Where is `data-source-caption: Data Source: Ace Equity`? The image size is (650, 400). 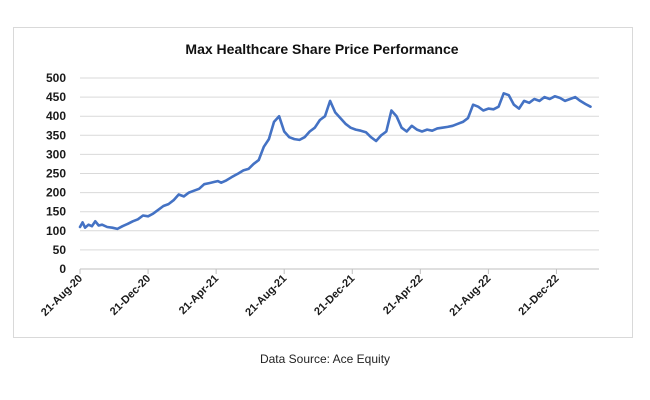 data-source-caption: Data Source: Ace Equity is located at coordinates (325, 359).